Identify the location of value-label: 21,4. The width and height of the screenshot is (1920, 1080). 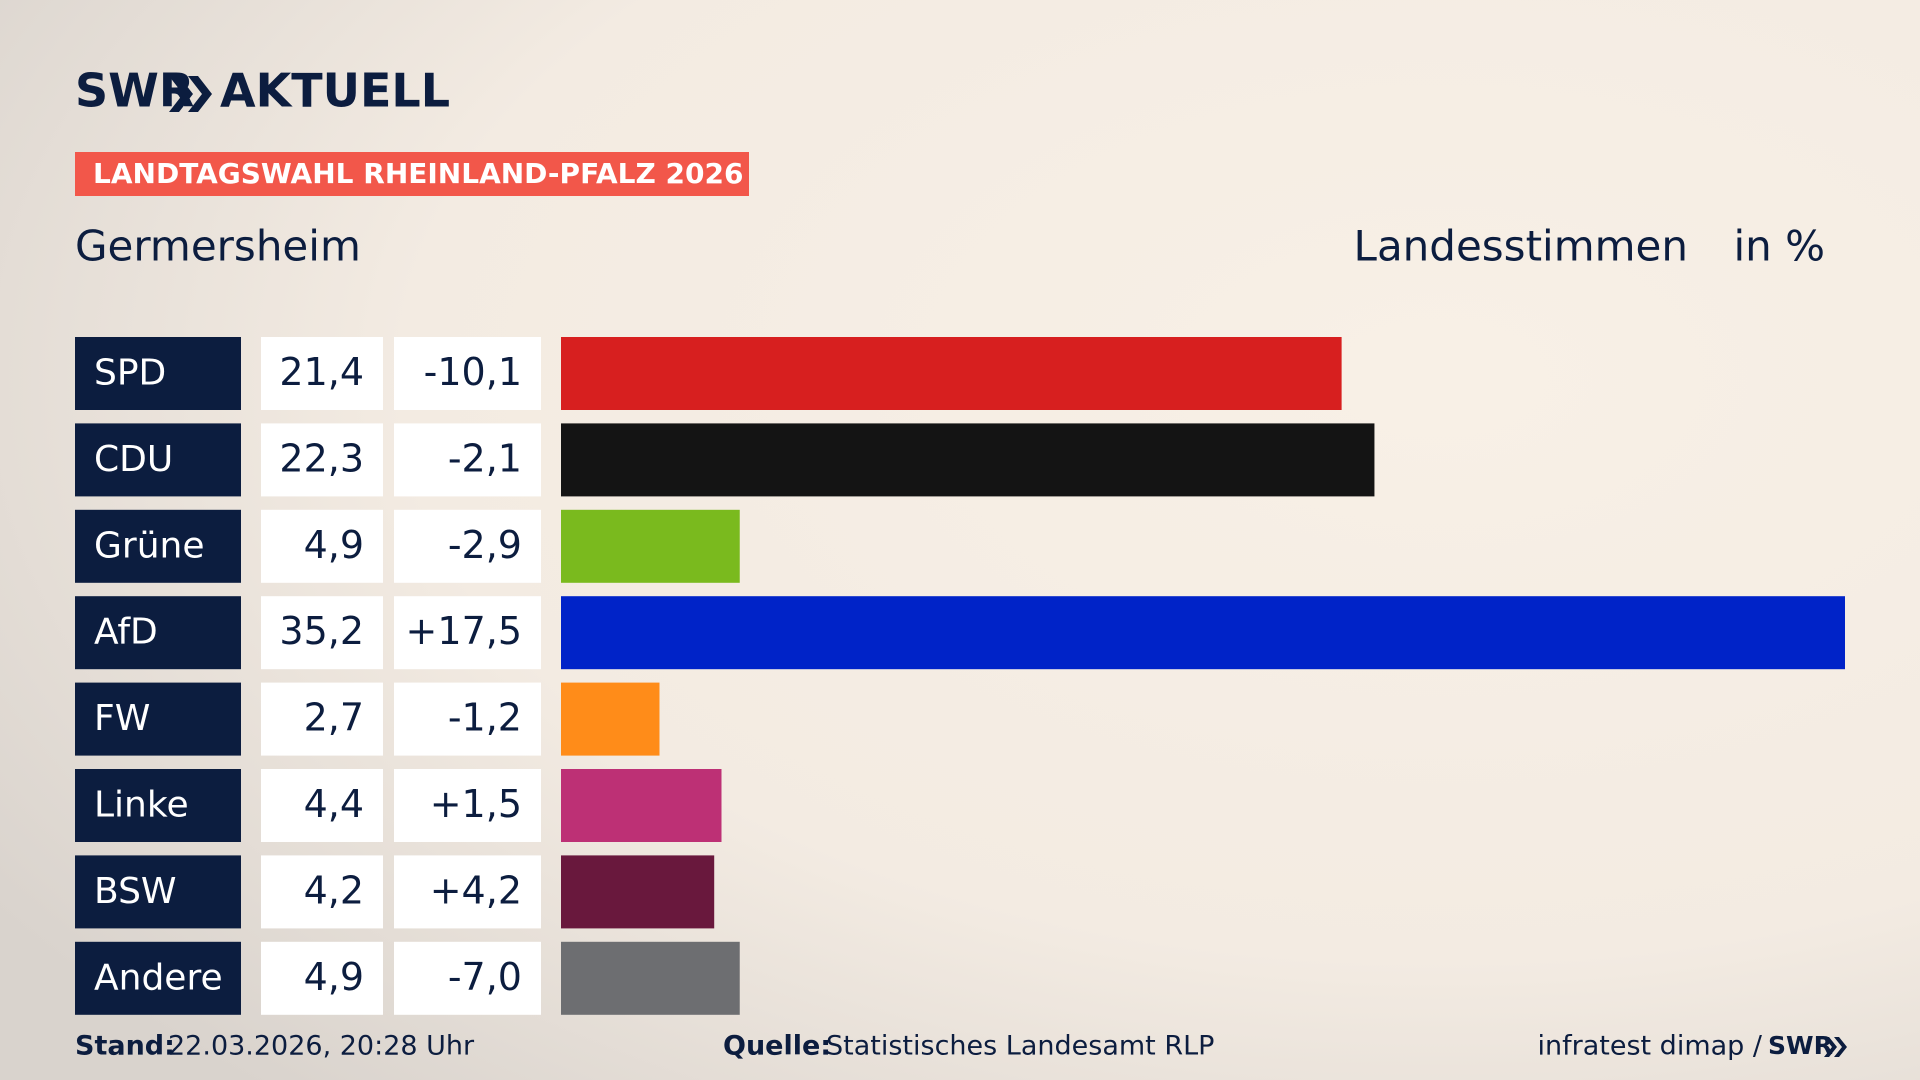
(321, 372).